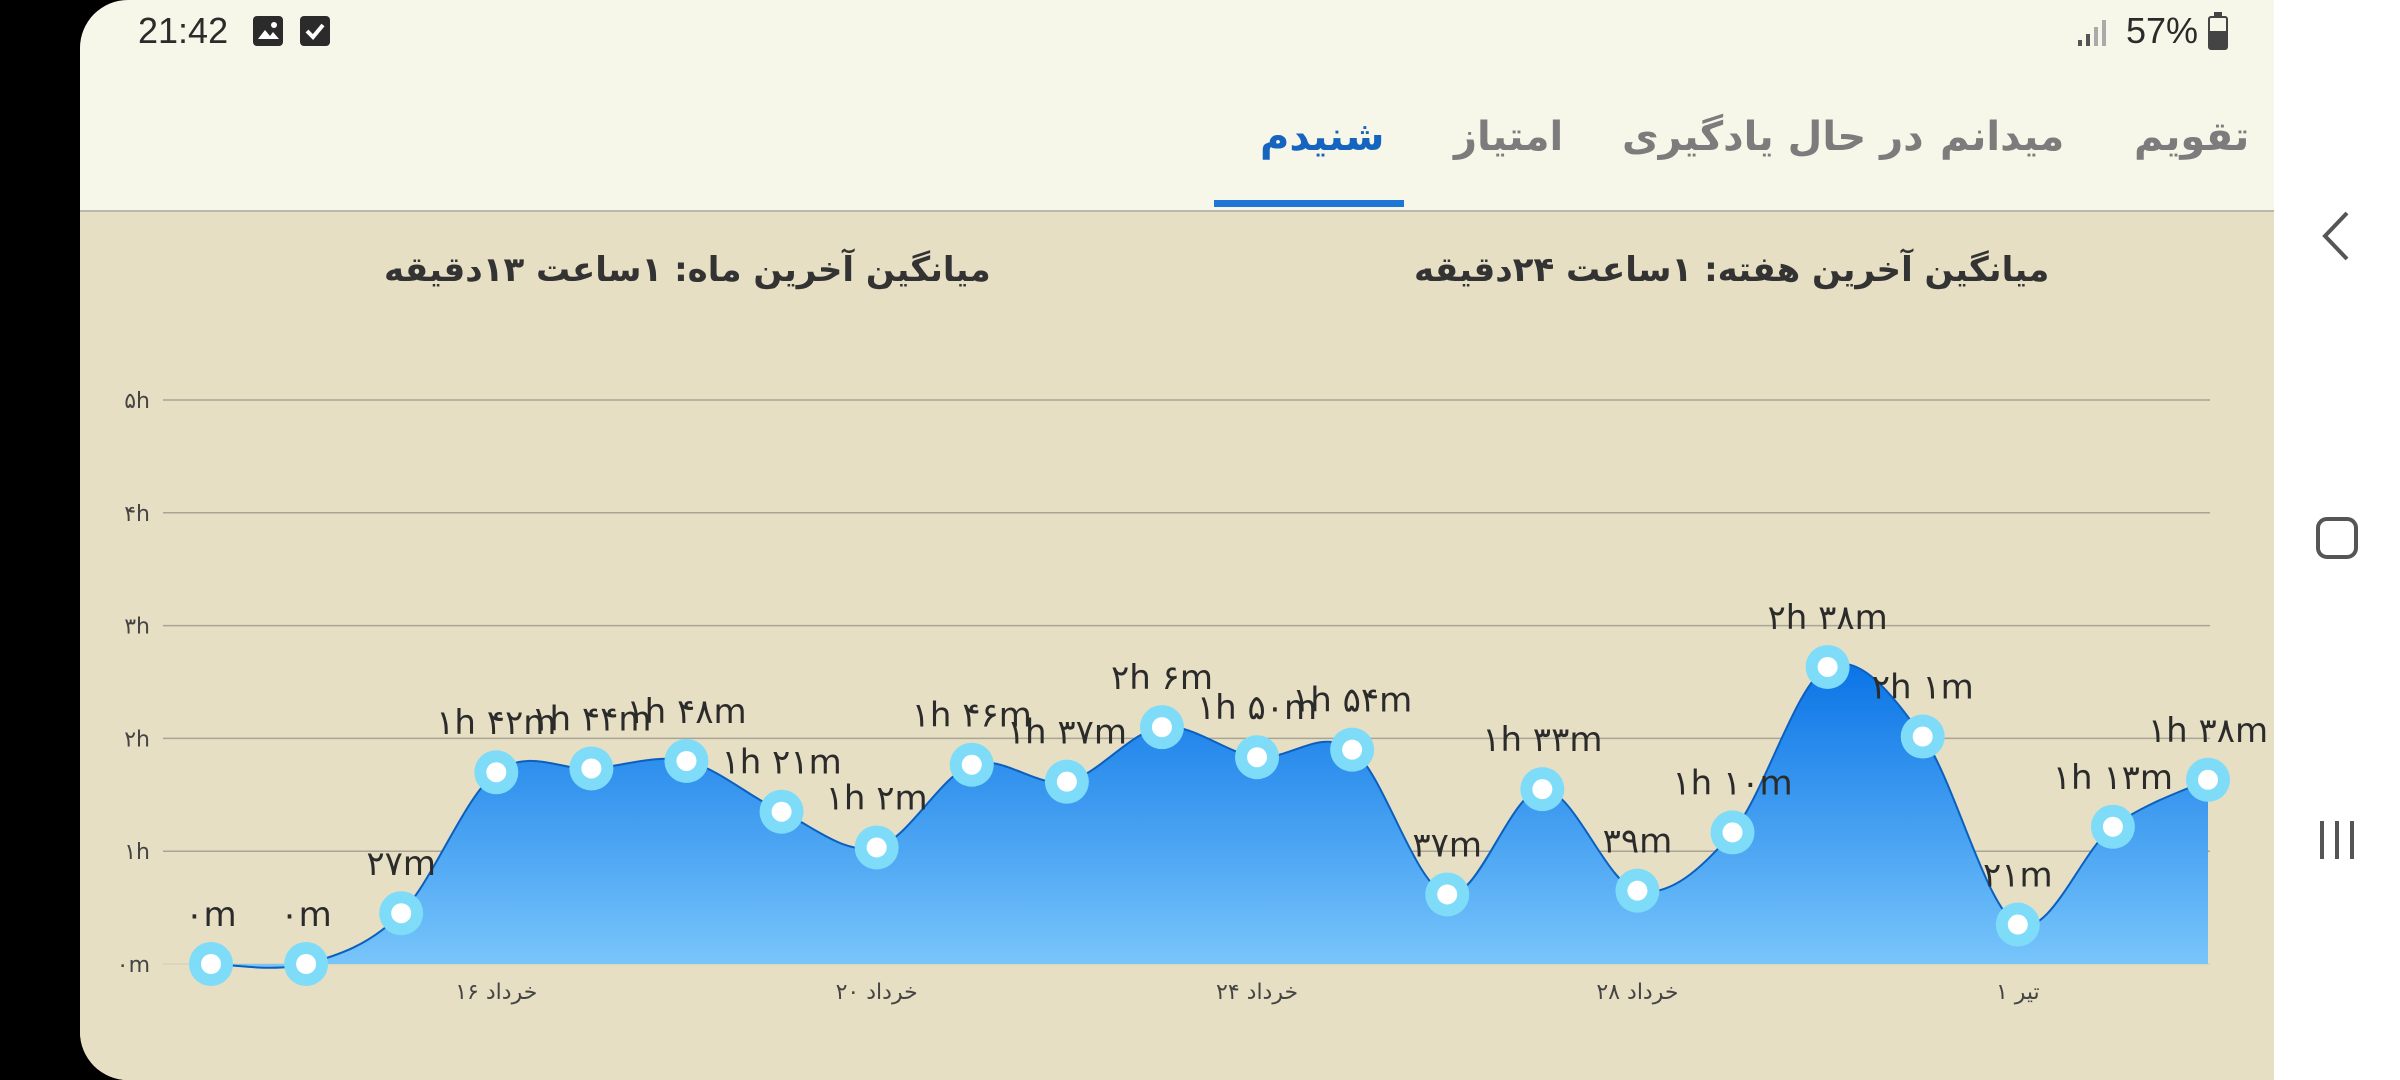  What do you see at coordinates (2092, 35) in the screenshot?
I see `signal-icon` at bounding box center [2092, 35].